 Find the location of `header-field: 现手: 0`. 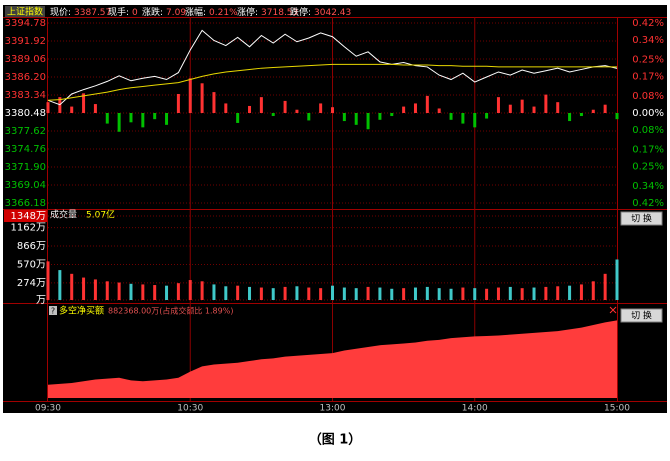

header-field: 现手: 0 is located at coordinates (123, 12).